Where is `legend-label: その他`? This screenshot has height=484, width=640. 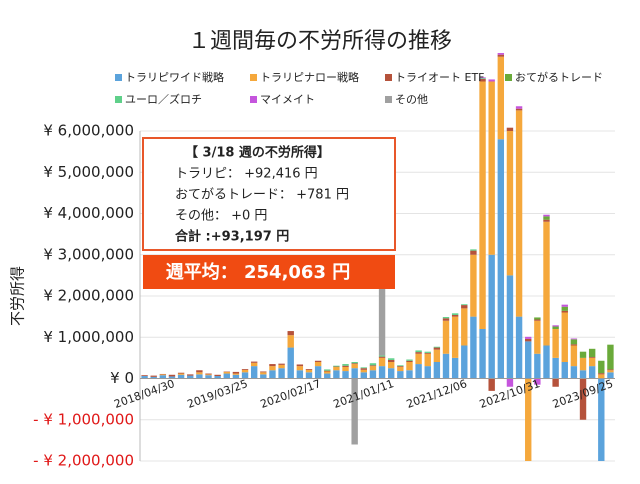 legend-label: その他 is located at coordinates (411, 99).